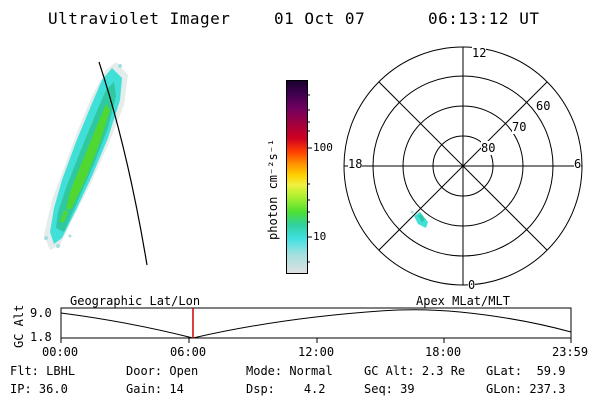 The height and width of the screenshot is (400, 600). Describe the element at coordinates (443, 352) in the screenshot. I see `timeline-x-tick-1800: 18:00` at that location.